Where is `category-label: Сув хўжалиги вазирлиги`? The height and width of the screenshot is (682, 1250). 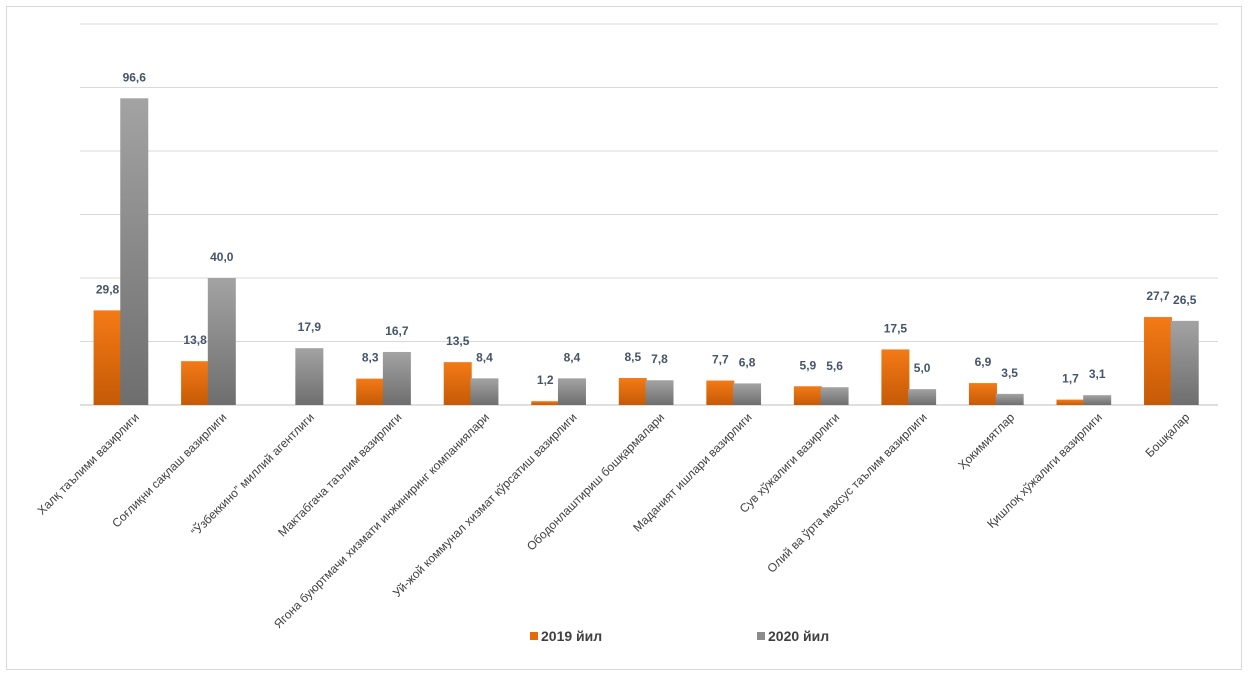
category-label: Сув хўжалиги вазирлиги is located at coordinates (790, 463).